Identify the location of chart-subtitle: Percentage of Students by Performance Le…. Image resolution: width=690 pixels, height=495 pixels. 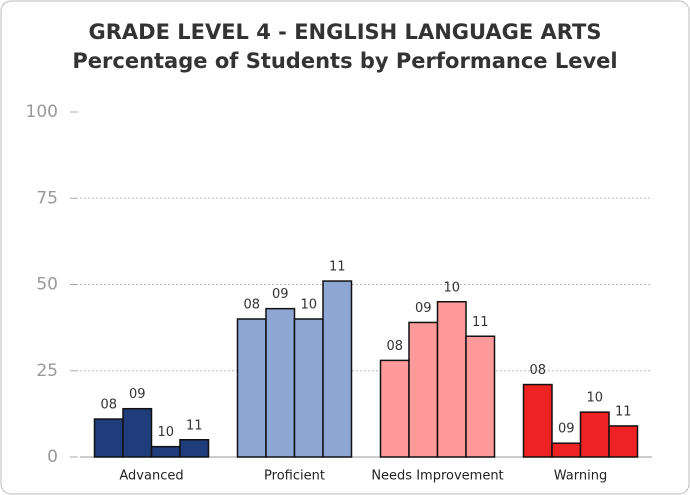
(344, 61).